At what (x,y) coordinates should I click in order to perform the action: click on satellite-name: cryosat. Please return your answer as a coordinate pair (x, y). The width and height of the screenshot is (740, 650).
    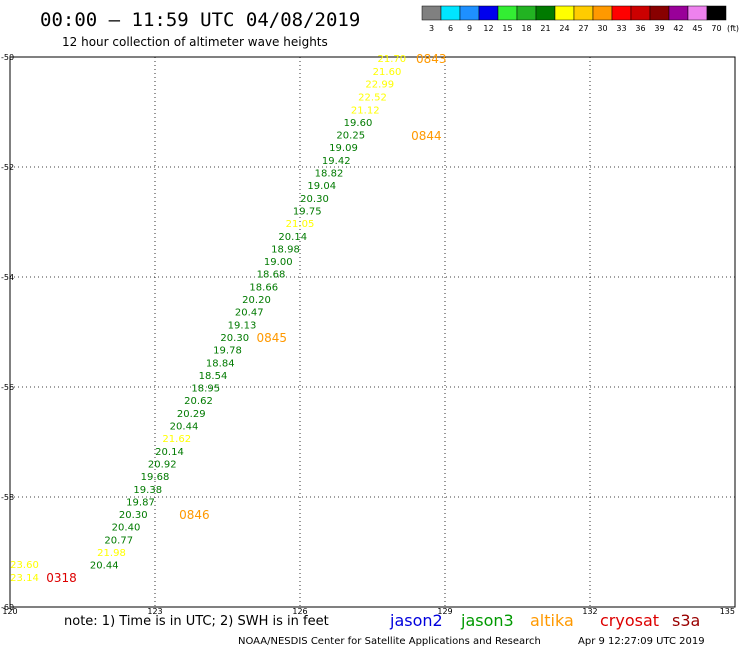
    Looking at the image, I should click on (629, 620).